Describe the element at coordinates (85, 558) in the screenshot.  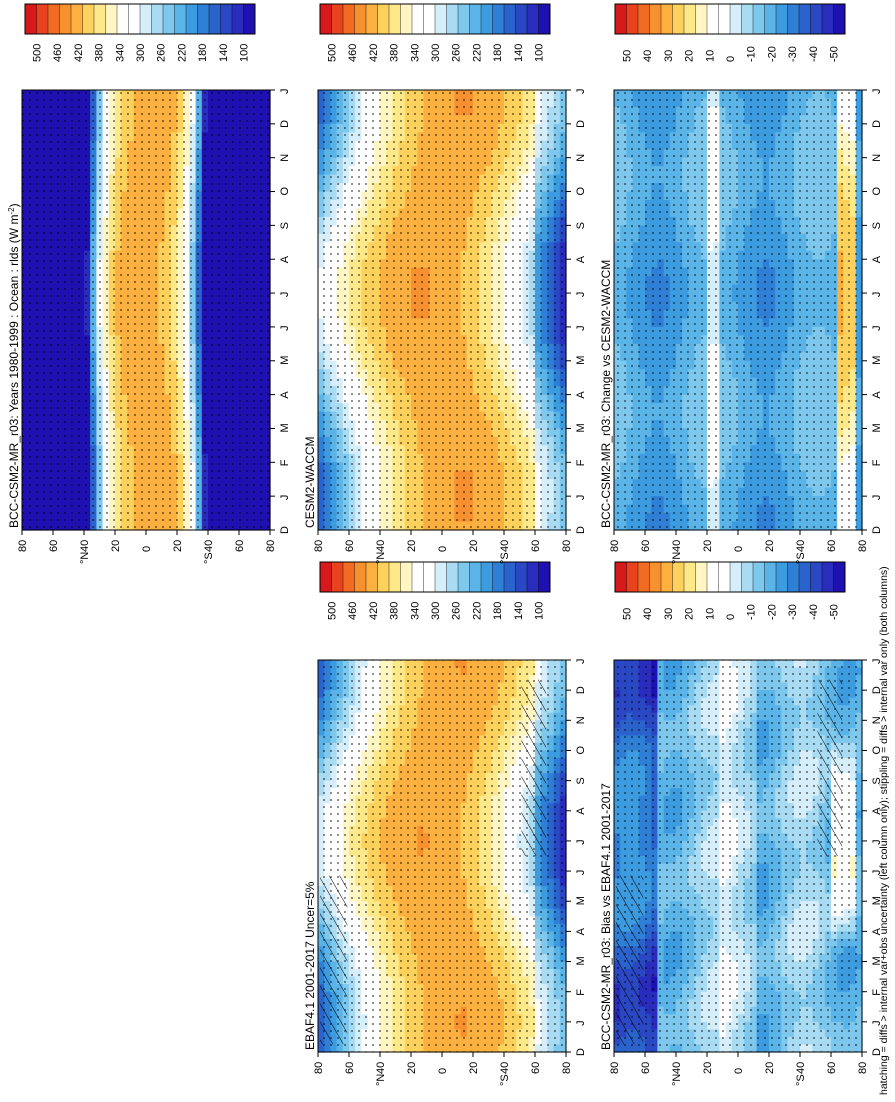
I see `hemisphere-label: °N` at that location.